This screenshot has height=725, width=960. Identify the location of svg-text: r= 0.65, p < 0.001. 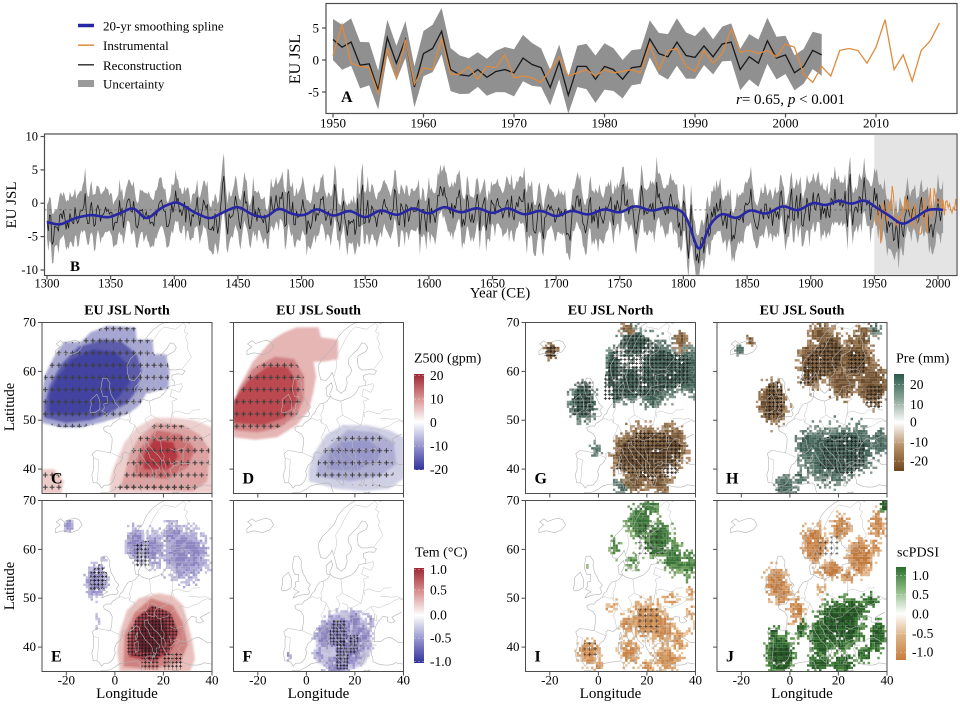
(790, 100).